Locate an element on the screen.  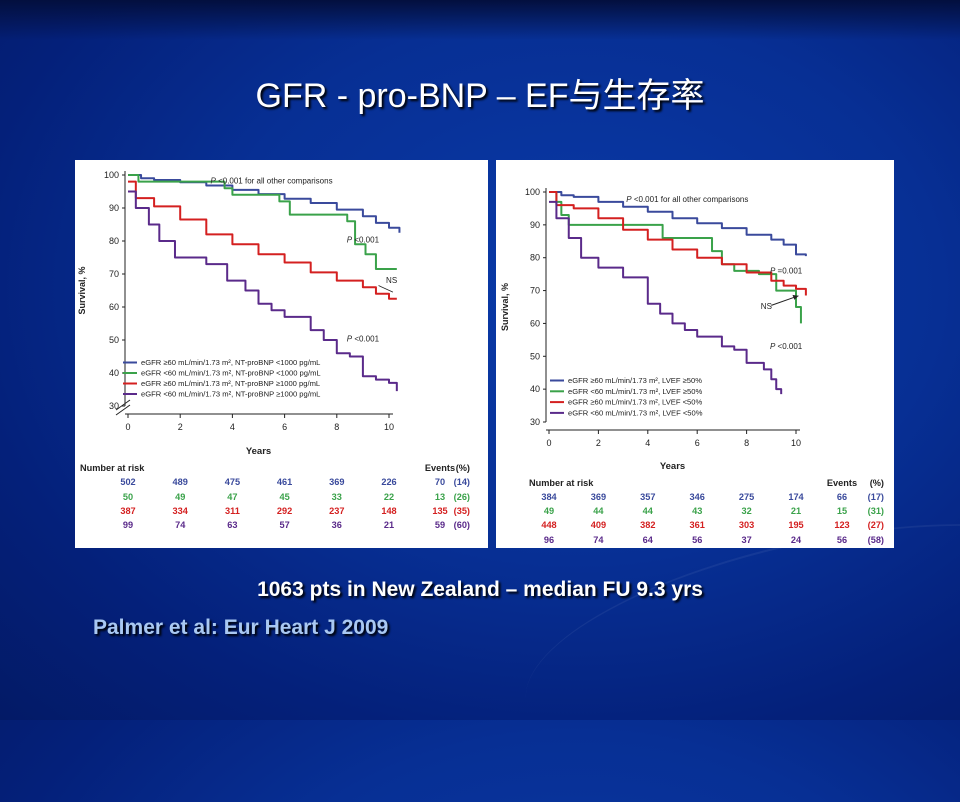
risk-cell: 346 is located at coordinates (697, 497).